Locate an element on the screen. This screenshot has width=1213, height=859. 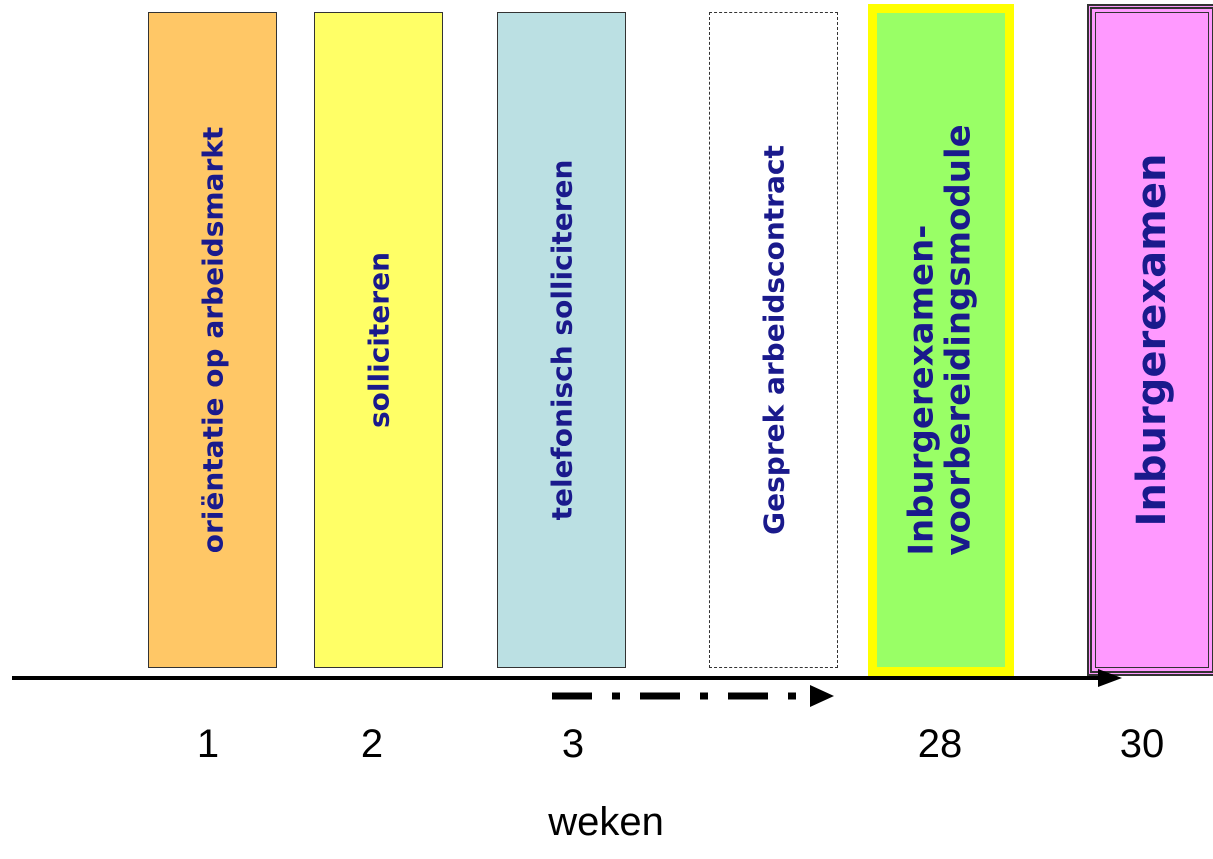
tick-label-week-28: 28 is located at coordinates (940, 744).